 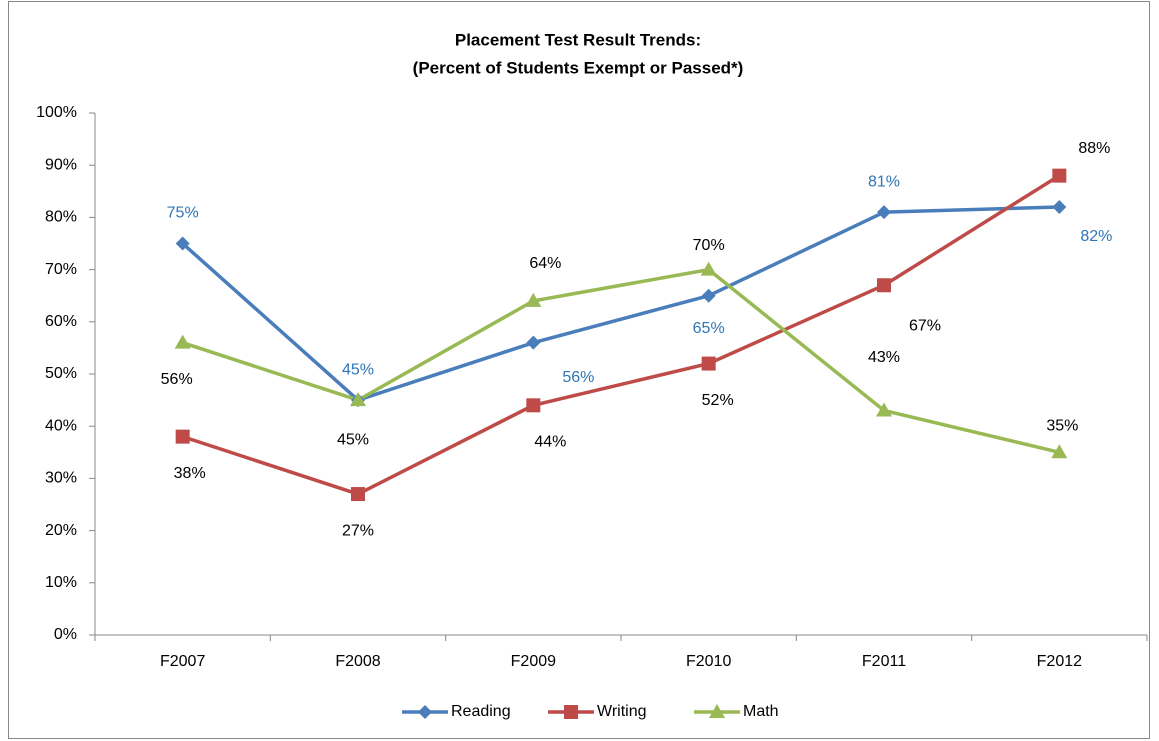 I want to click on y-tick-label: 90%, so click(x=61, y=164).